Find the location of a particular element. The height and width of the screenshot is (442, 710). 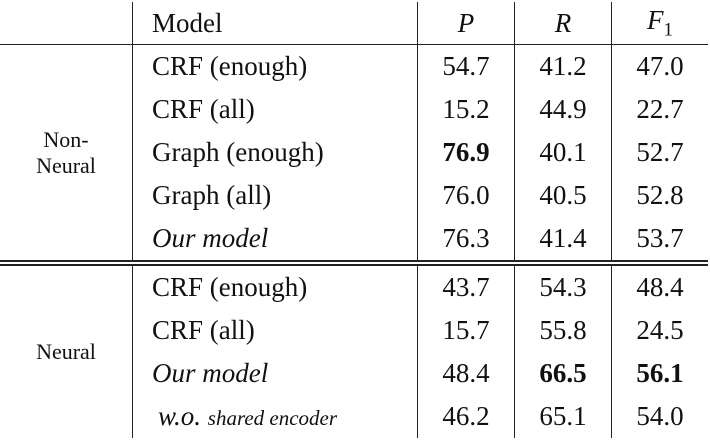

header-label: R is located at coordinates (563, 22).